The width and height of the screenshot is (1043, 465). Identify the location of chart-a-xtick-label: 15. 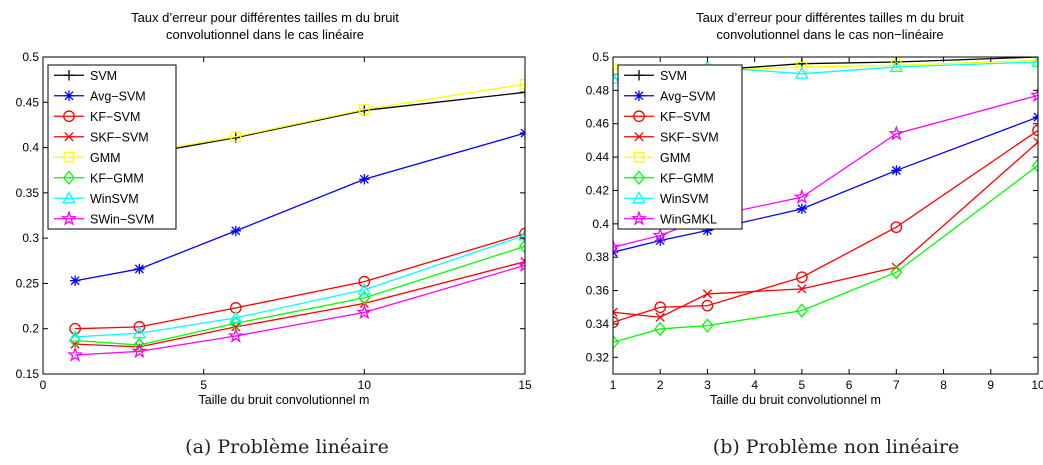
(525, 385).